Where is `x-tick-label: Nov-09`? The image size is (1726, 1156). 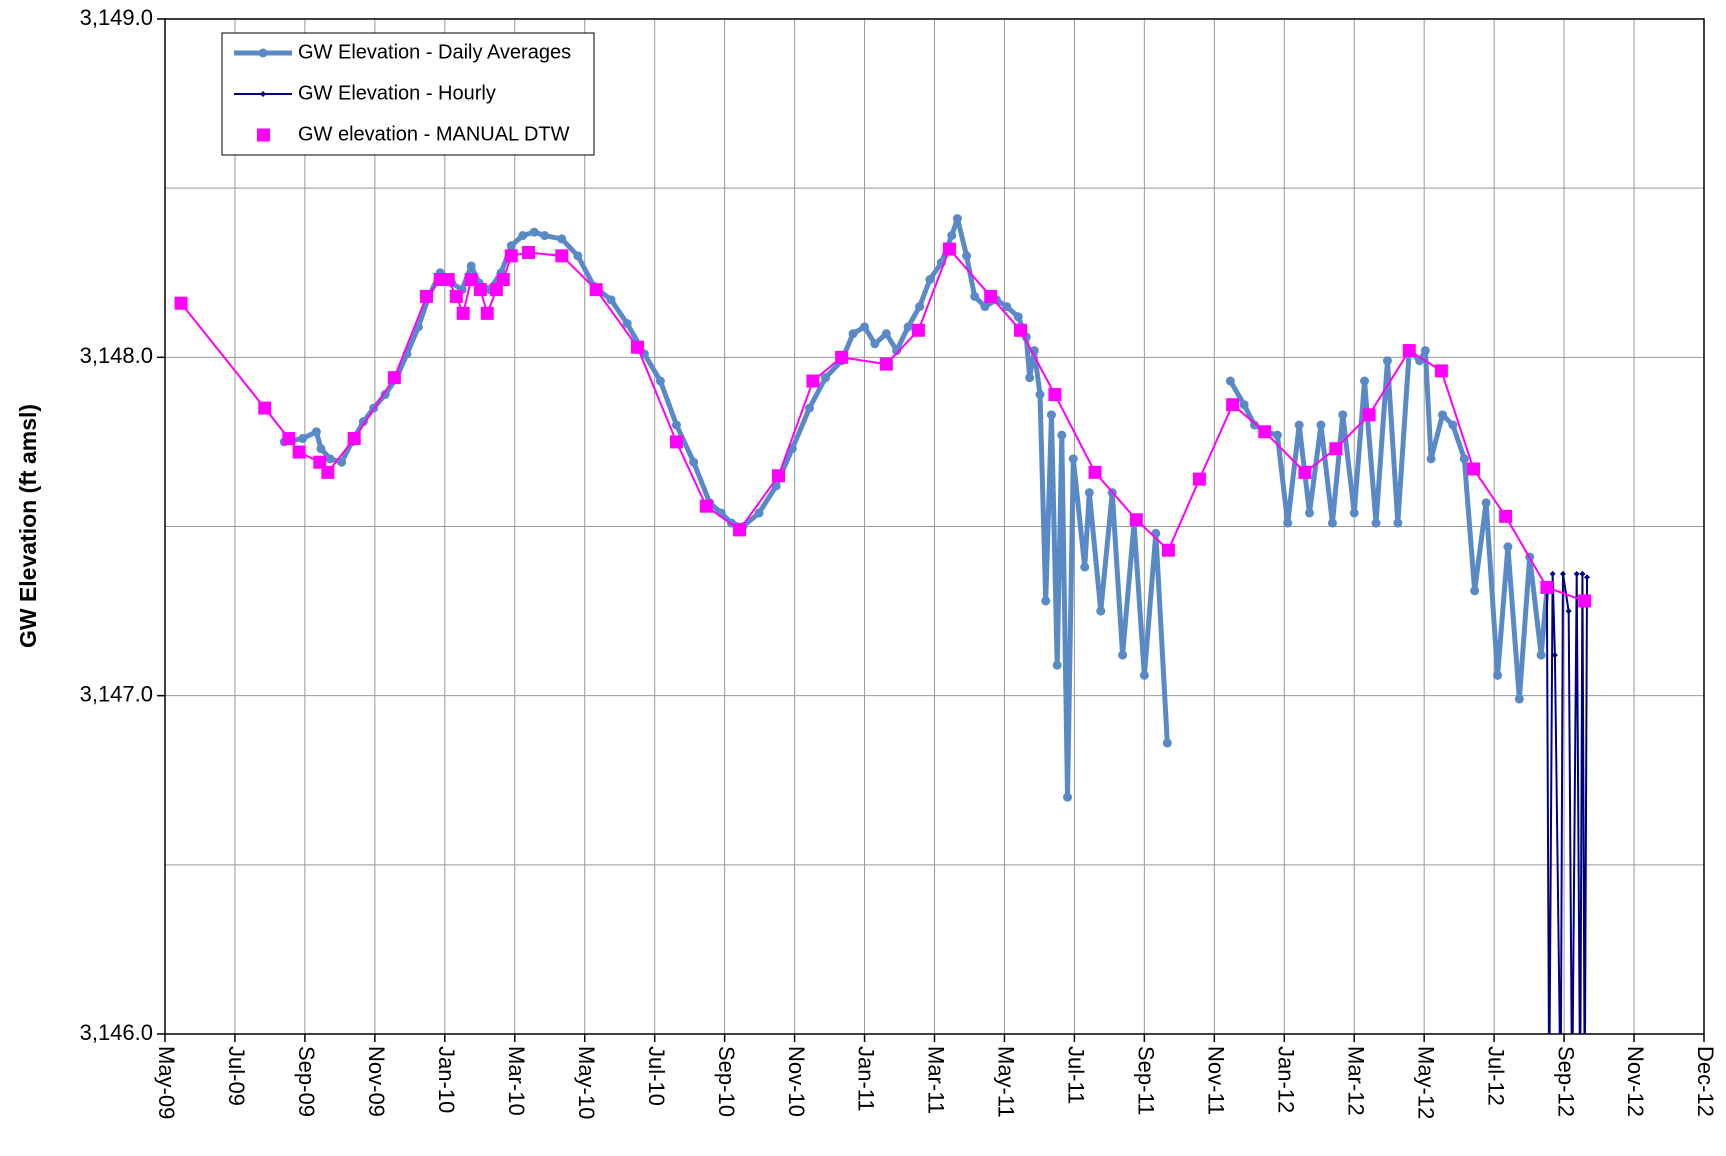 x-tick-label: Nov-09 is located at coordinates (376, 1081).